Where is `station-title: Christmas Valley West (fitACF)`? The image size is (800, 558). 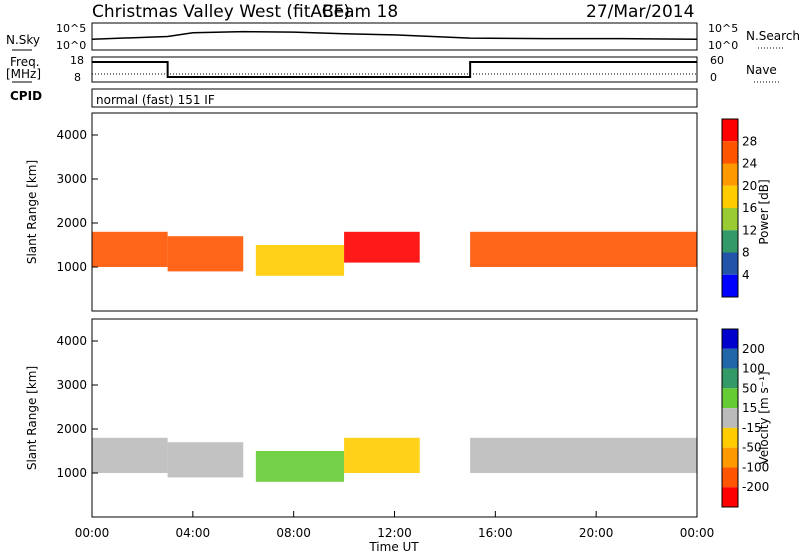
station-title: Christmas Valley West (fitACF) is located at coordinates (221, 12).